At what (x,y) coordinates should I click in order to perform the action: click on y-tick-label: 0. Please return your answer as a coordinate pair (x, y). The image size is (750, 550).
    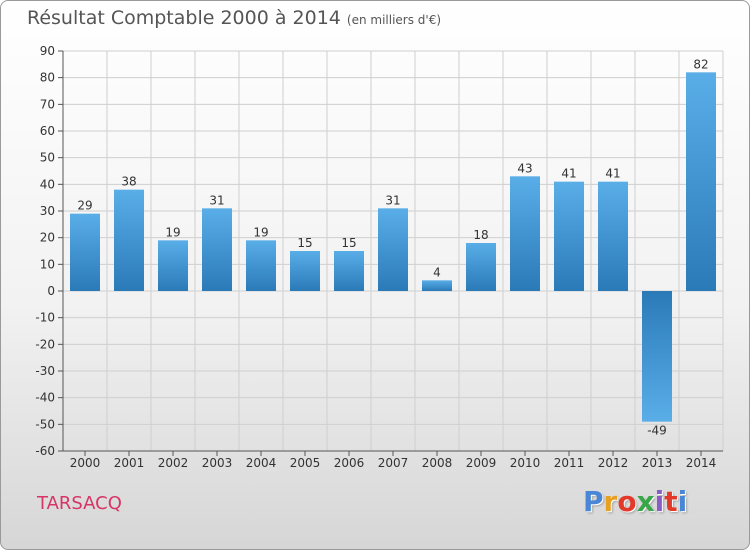
    Looking at the image, I should click on (51, 291).